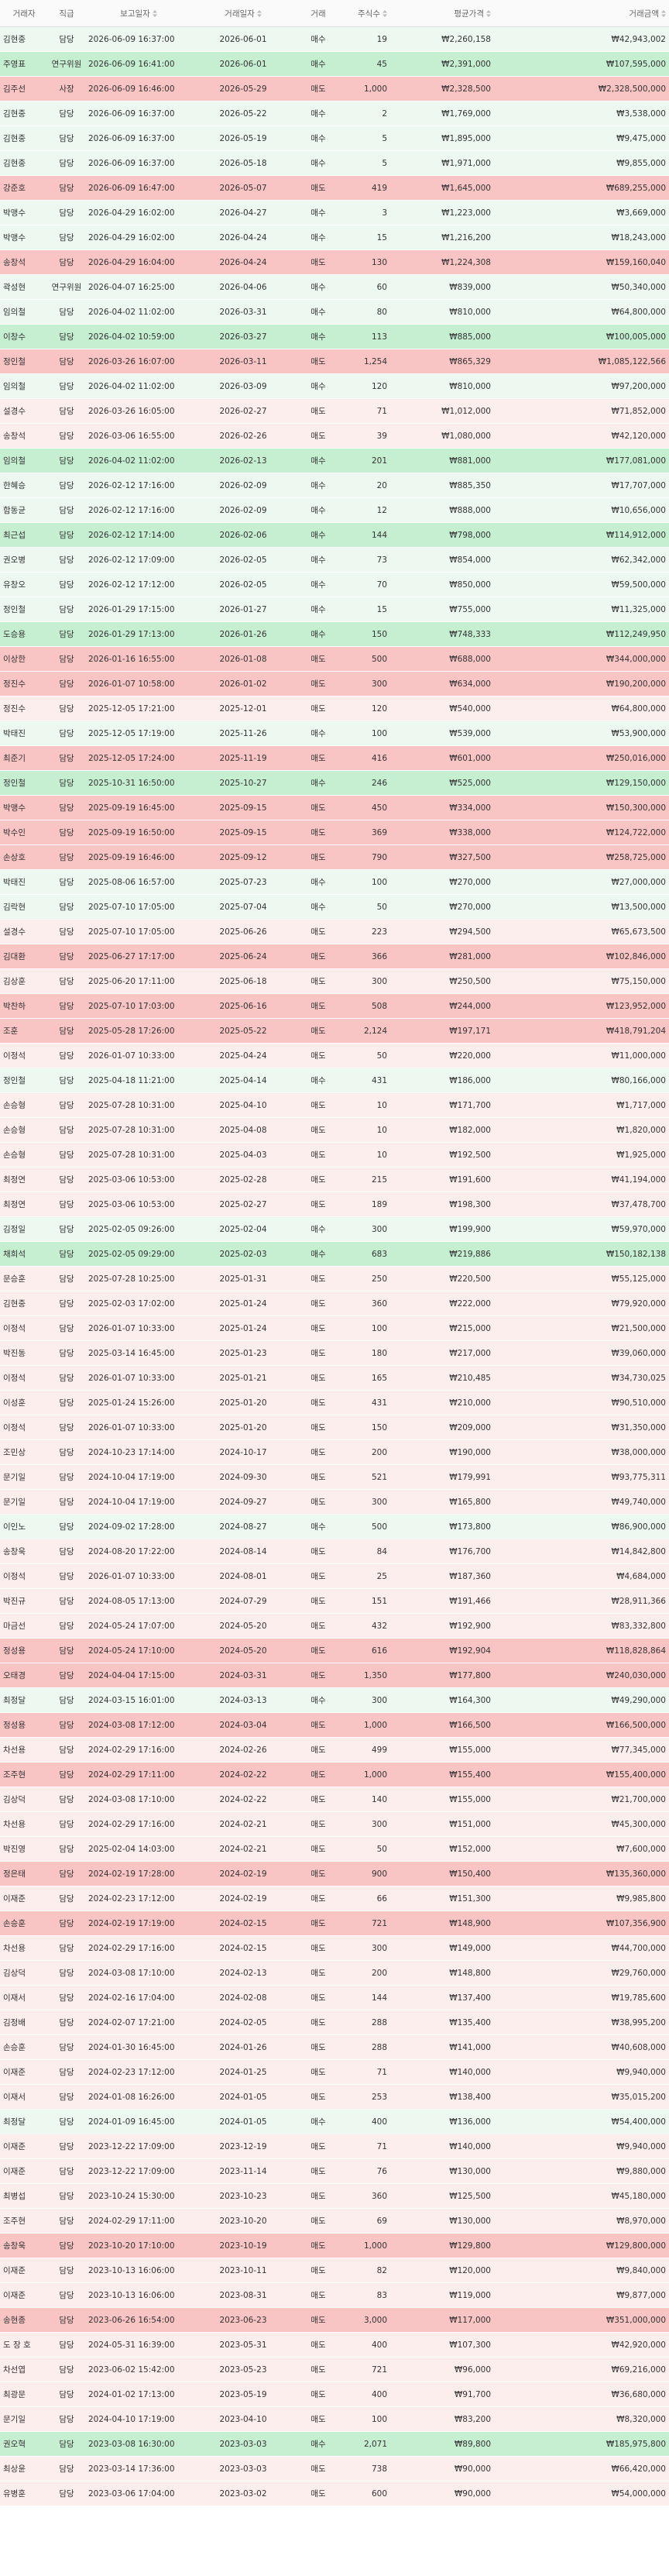 The image size is (669, 2576). What do you see at coordinates (24, 609) in the screenshot?
I see `cell: 정인철` at bounding box center [24, 609].